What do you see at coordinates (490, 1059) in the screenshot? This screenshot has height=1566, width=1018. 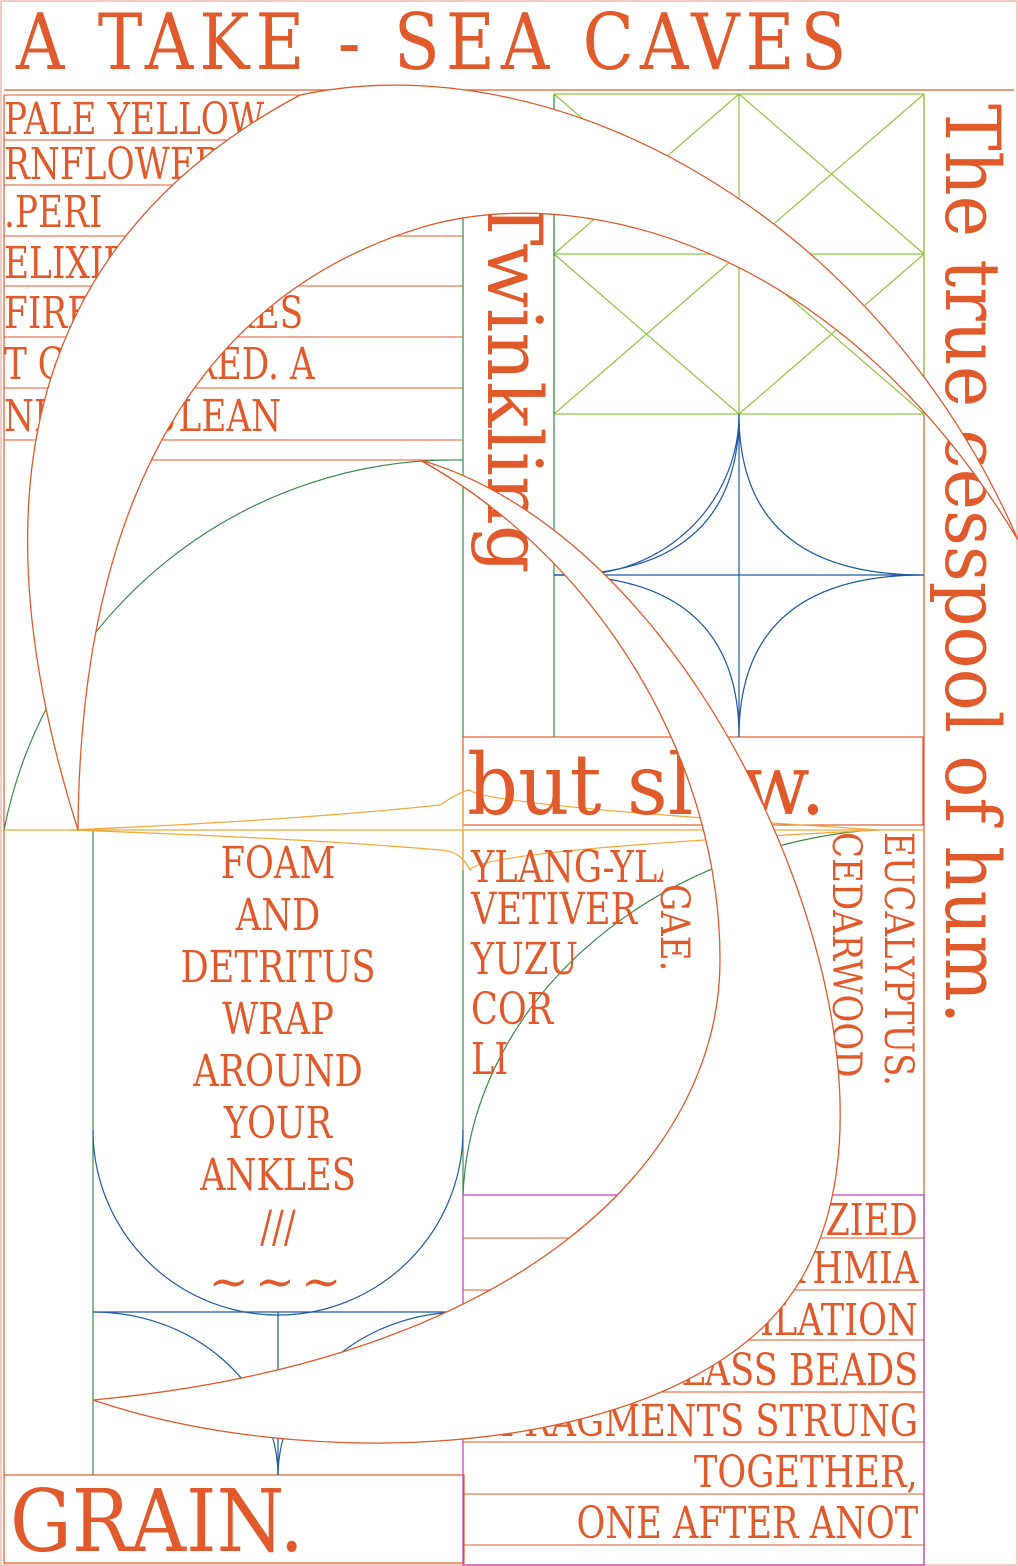 I see `scent-item: LI` at bounding box center [490, 1059].